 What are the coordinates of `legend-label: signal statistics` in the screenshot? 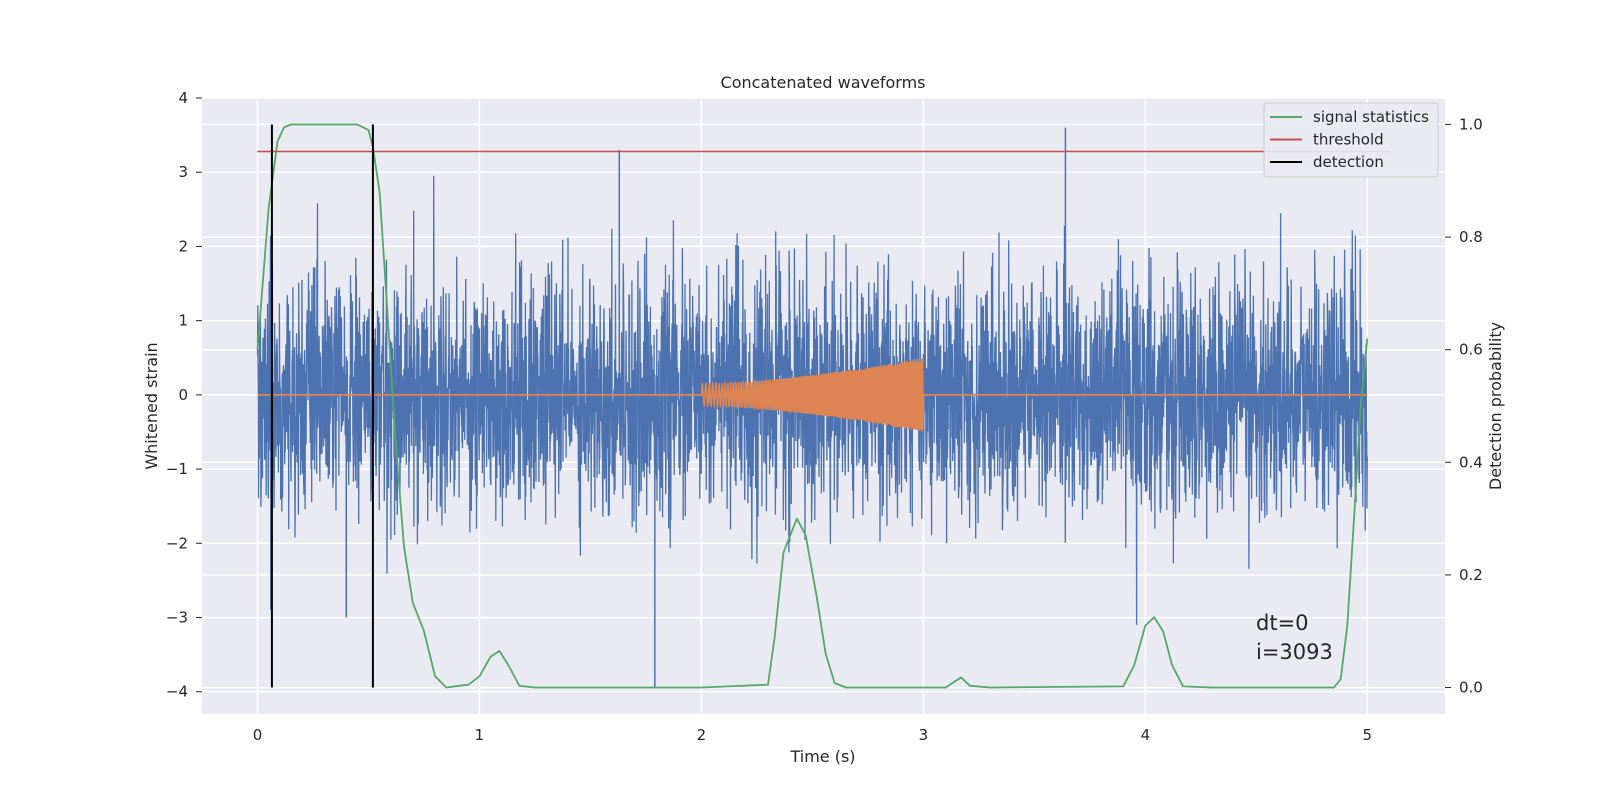 It's located at (1371, 117).